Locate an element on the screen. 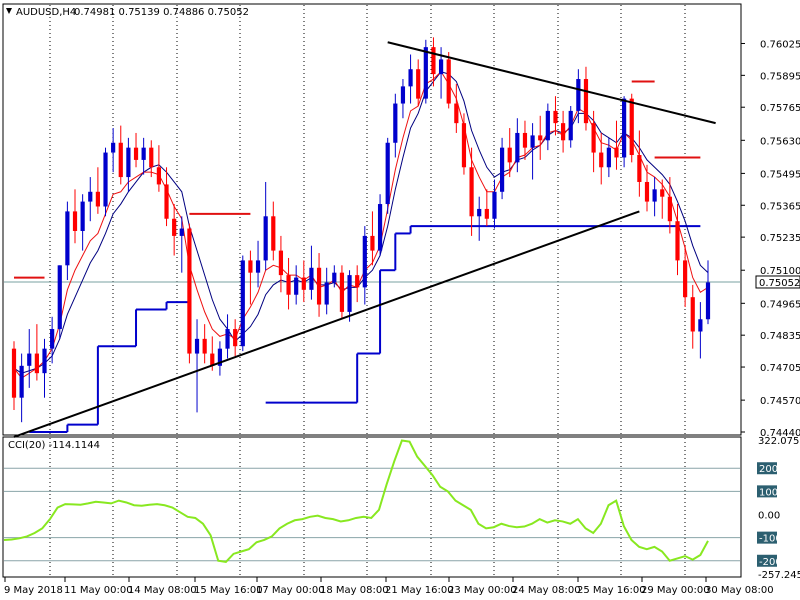  cci-tick-label: -200 is located at coordinates (770, 562).